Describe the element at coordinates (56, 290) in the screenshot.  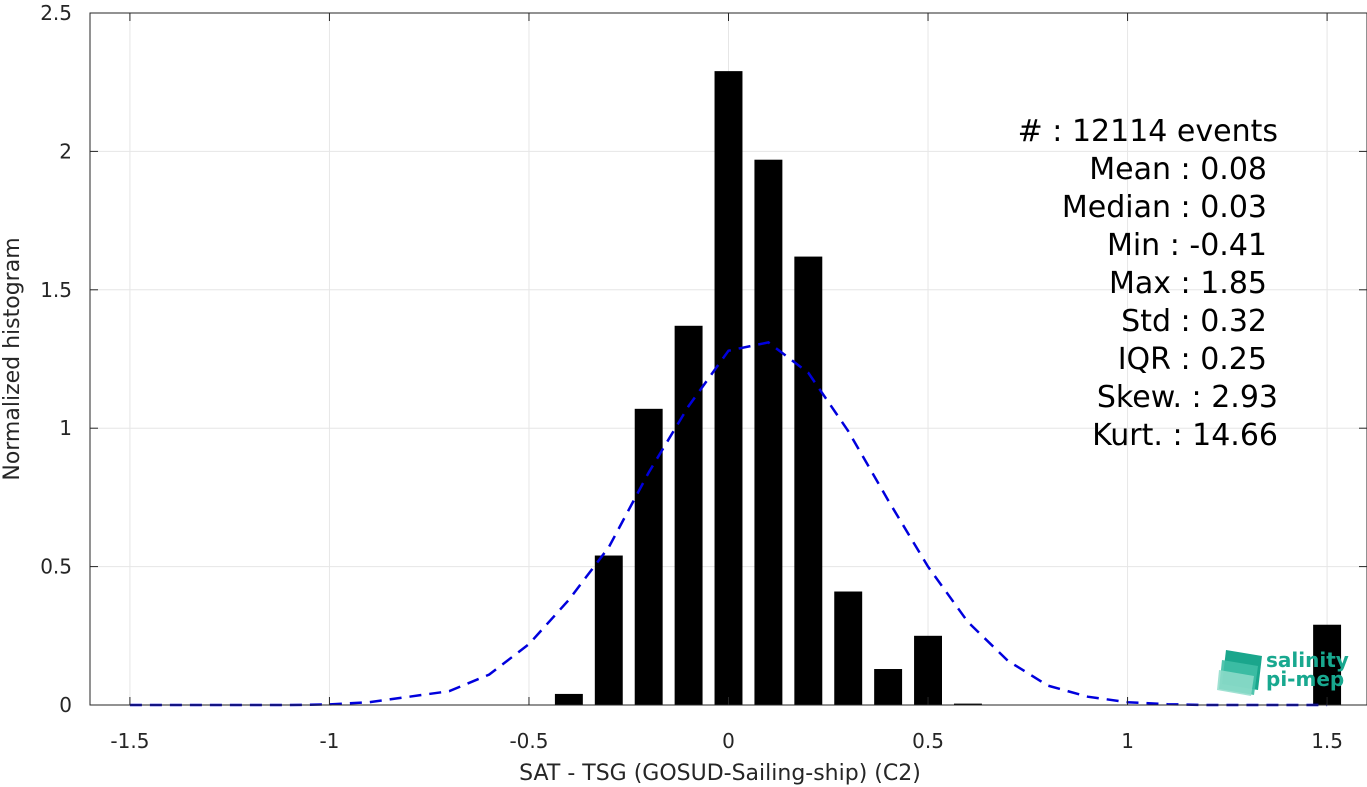
I see `y-tick-label: 1.5` at that location.